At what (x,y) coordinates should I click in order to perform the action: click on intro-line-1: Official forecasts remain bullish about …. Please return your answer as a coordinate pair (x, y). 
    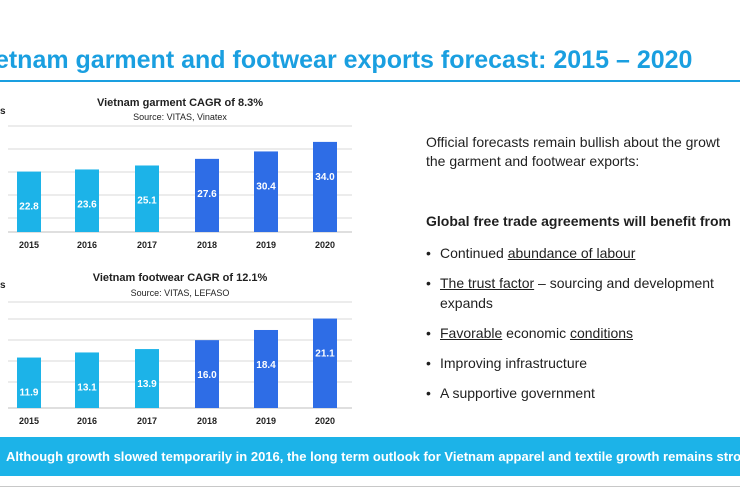
    Looking at the image, I should click on (573, 142).